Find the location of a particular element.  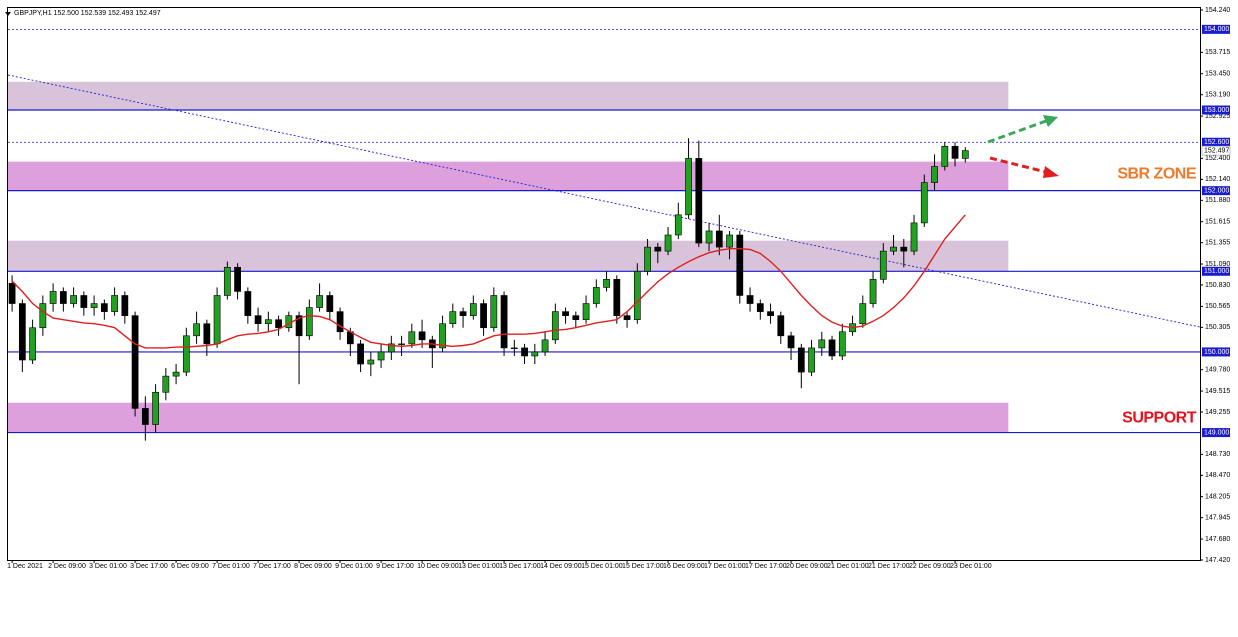

annotation: SBR ZONE is located at coordinates (1157, 174).